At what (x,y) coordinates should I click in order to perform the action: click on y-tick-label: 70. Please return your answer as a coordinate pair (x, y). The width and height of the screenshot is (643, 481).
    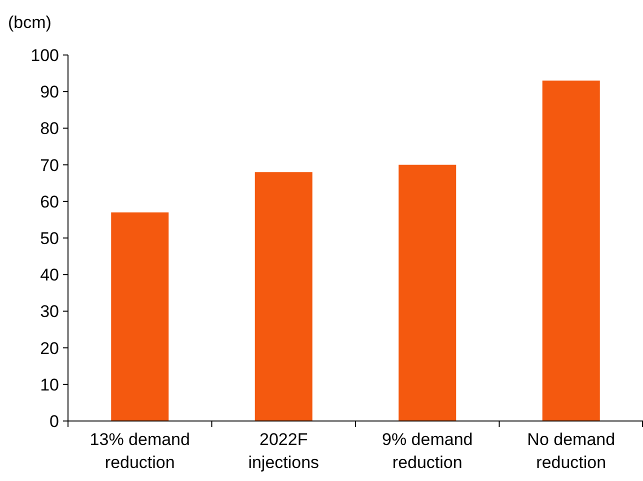
    Looking at the image, I should click on (49, 165).